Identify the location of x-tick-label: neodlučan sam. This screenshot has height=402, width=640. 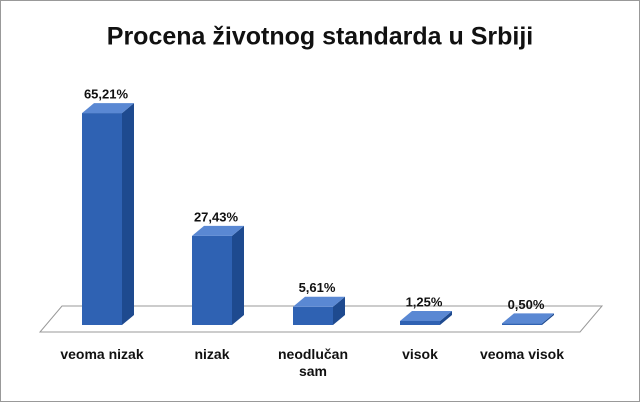
(312, 362).